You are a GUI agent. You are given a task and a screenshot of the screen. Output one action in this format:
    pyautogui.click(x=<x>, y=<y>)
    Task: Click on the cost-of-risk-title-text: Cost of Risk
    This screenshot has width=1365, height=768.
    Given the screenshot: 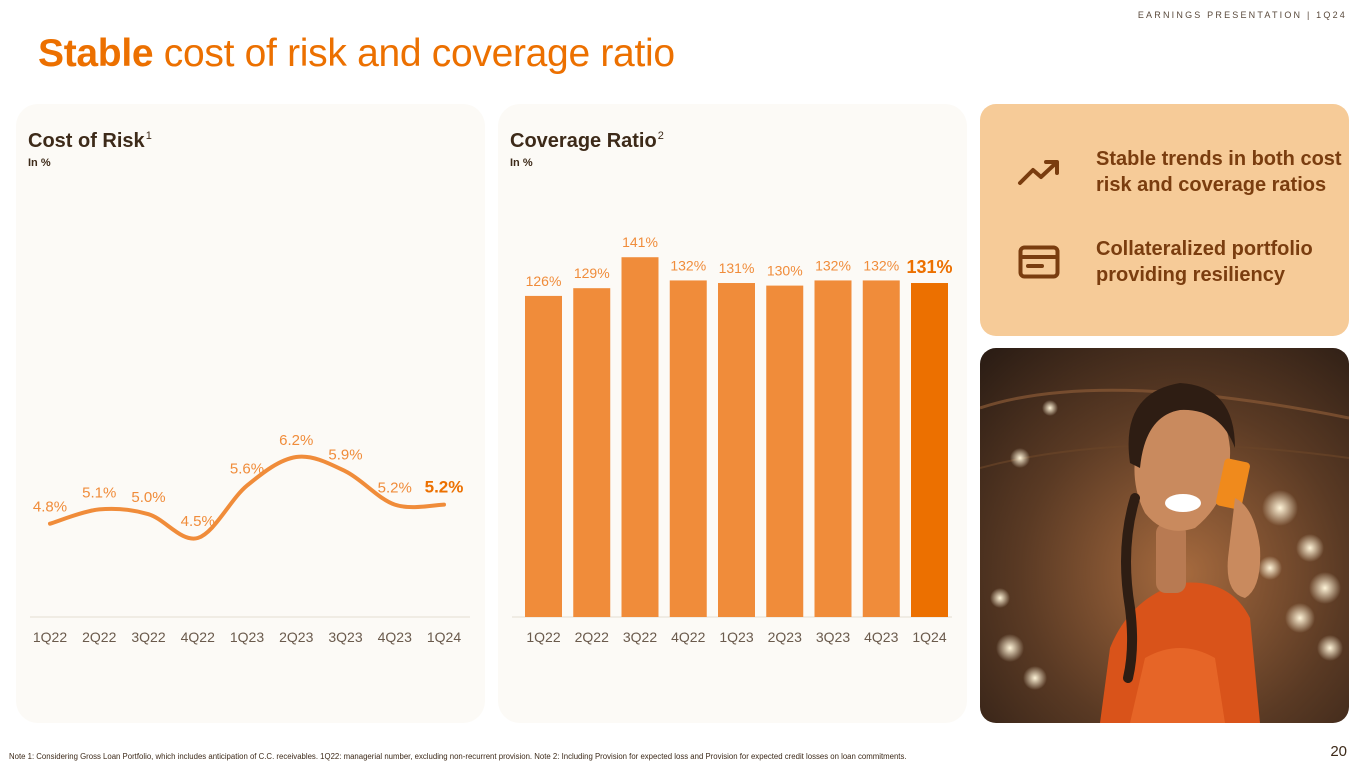 What is the action you would take?
    pyautogui.click(x=86, y=141)
    